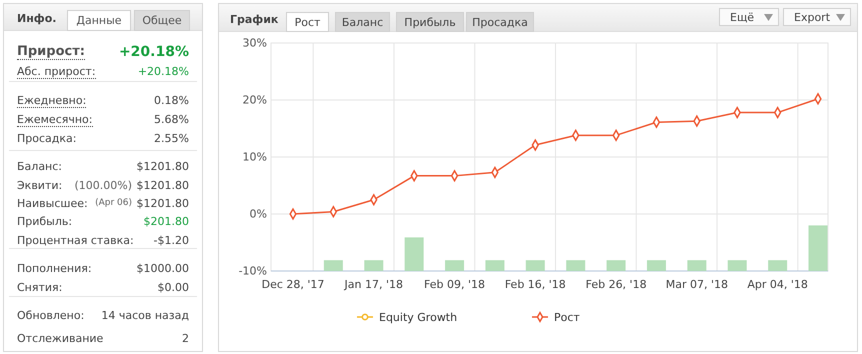 The width and height of the screenshot is (862, 354). Describe the element at coordinates (258, 214) in the screenshot. I see `y-tick-label: 0%` at that location.